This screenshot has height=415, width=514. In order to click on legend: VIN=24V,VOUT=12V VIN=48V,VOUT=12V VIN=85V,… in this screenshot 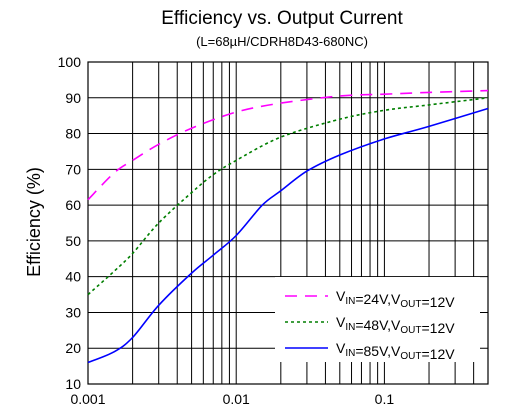, I will do `click(377, 319)`.